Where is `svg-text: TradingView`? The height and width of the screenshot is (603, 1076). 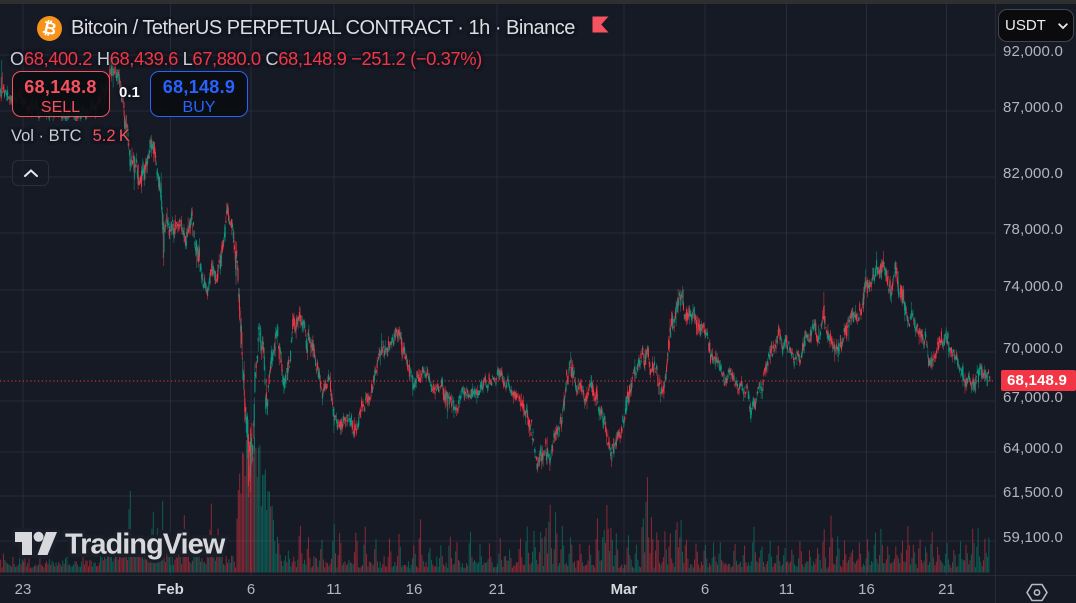
svg-text: TradingView is located at coordinates (145, 545).